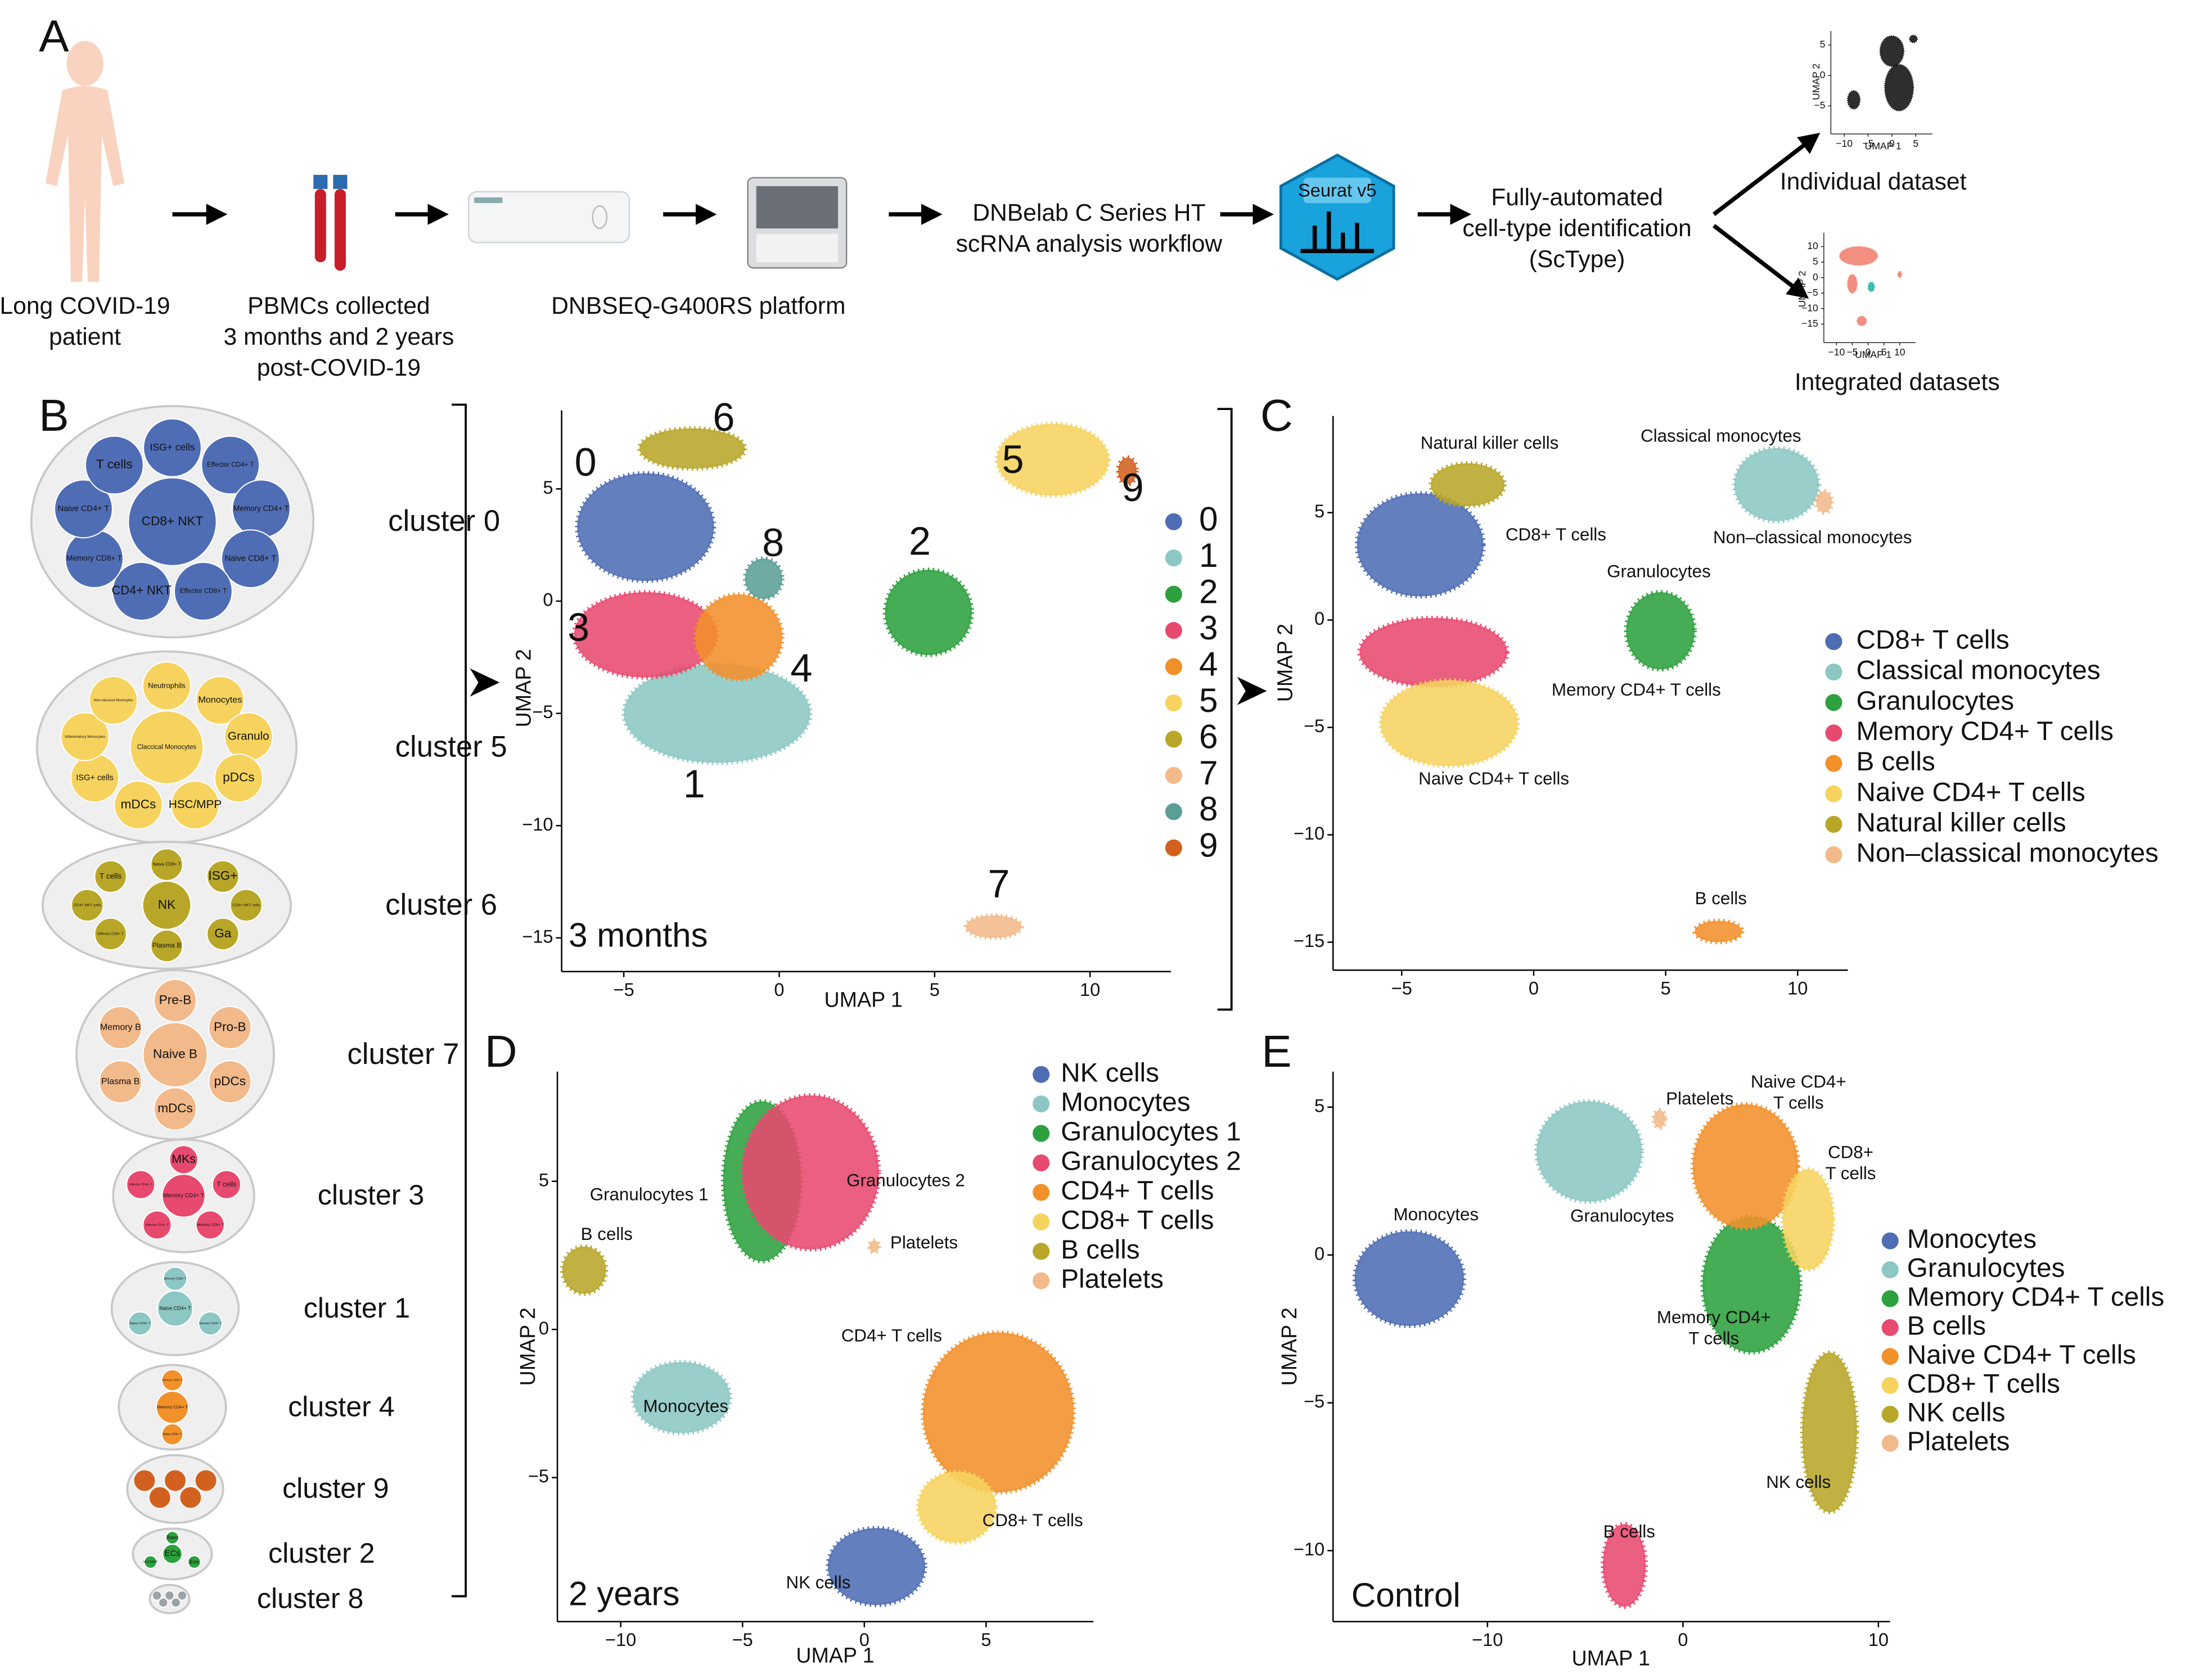 This screenshot has height=1678, width=2212. What do you see at coordinates (1896, 762) in the screenshot?
I see `legend-label: B cells` at bounding box center [1896, 762].